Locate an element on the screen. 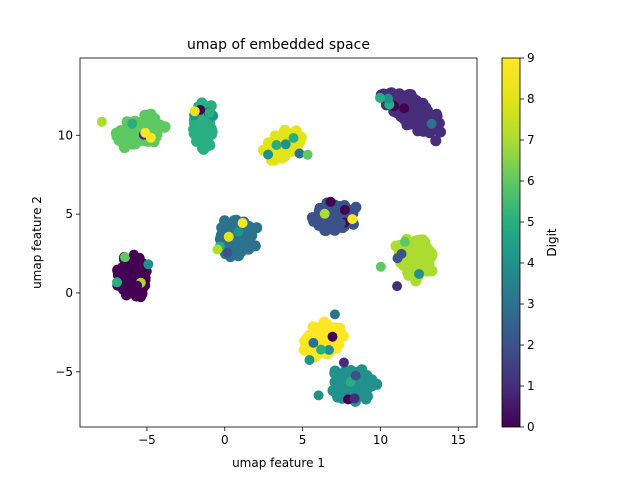 Image resolution: width=640 pixels, height=480 pixels. y-tick-label: 5 is located at coordinates (69, 214).